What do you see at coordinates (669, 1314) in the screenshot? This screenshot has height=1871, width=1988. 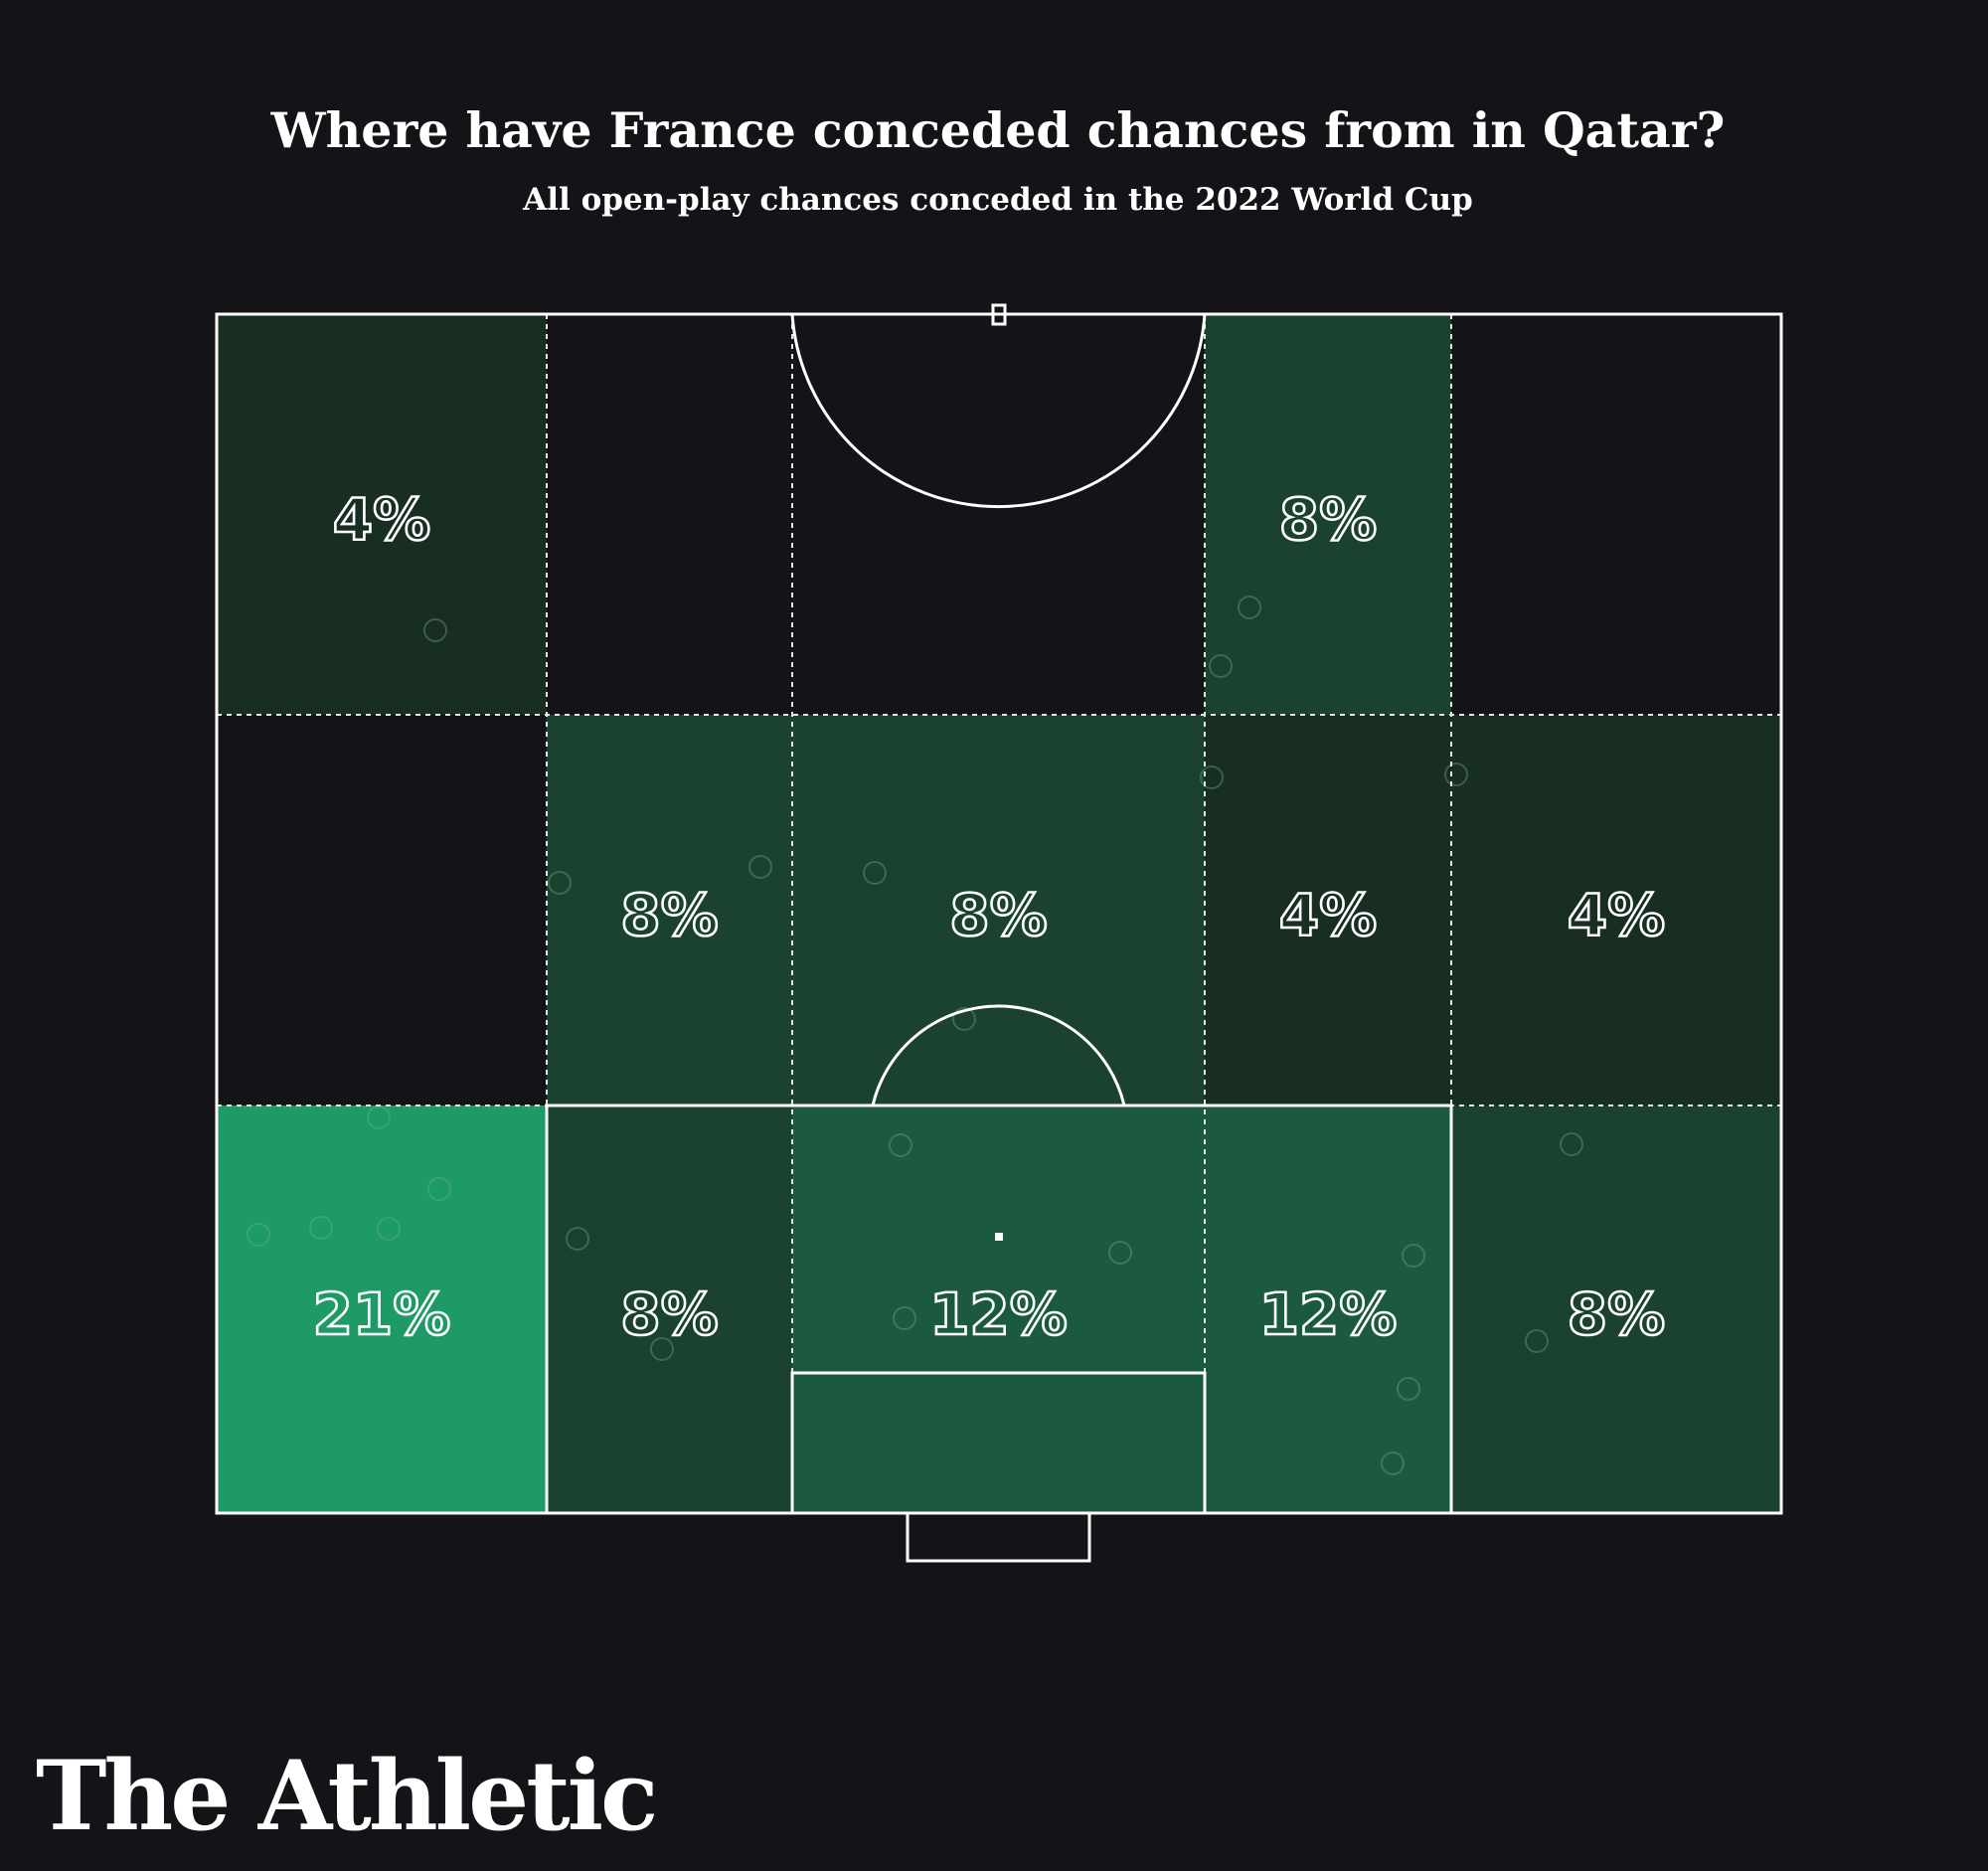 I see `zone-label-r2-c1: 8%` at bounding box center [669, 1314].